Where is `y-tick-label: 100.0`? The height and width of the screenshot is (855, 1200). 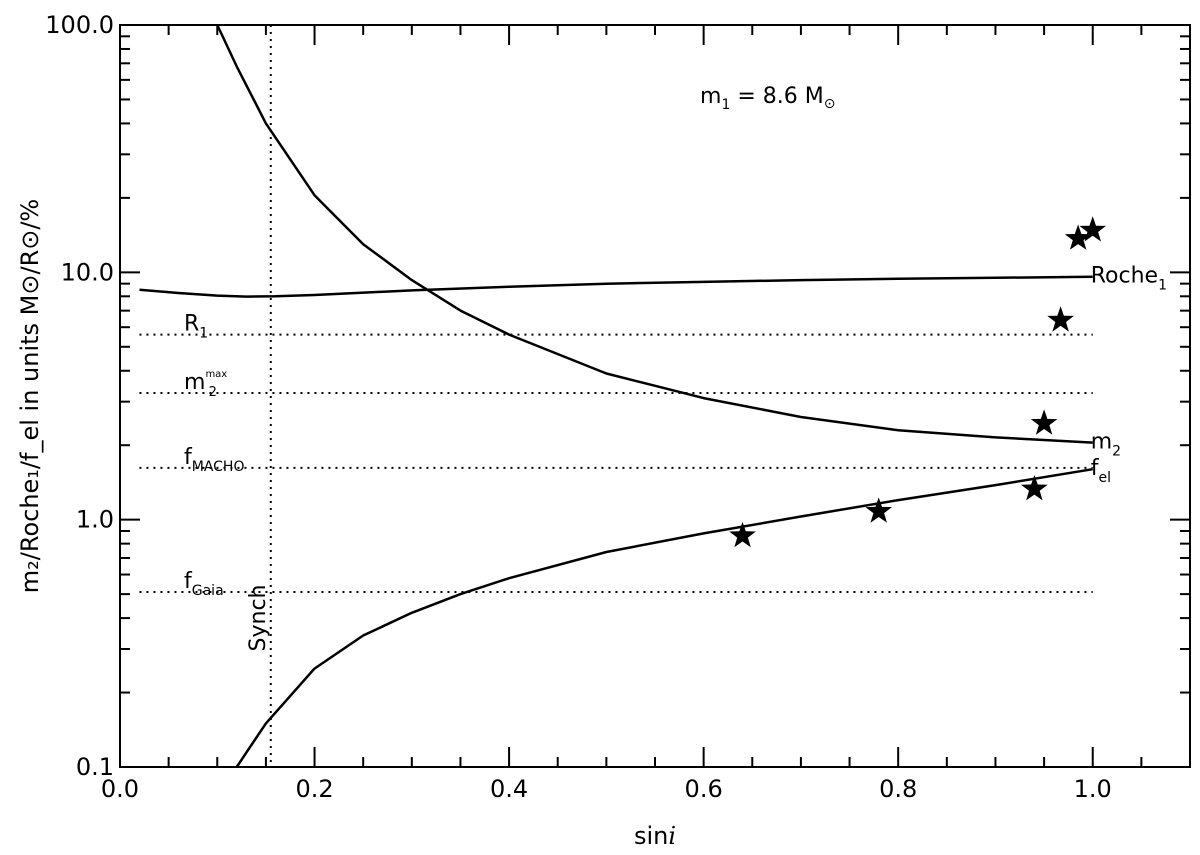 y-tick-label: 100.0 is located at coordinates (79, 25).